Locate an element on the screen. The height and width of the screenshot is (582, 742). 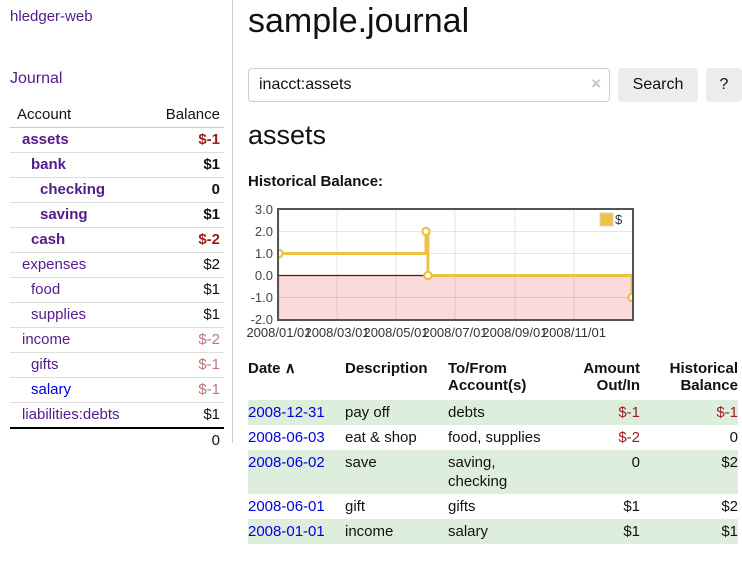
accounts-total: 0 is located at coordinates (184, 440).